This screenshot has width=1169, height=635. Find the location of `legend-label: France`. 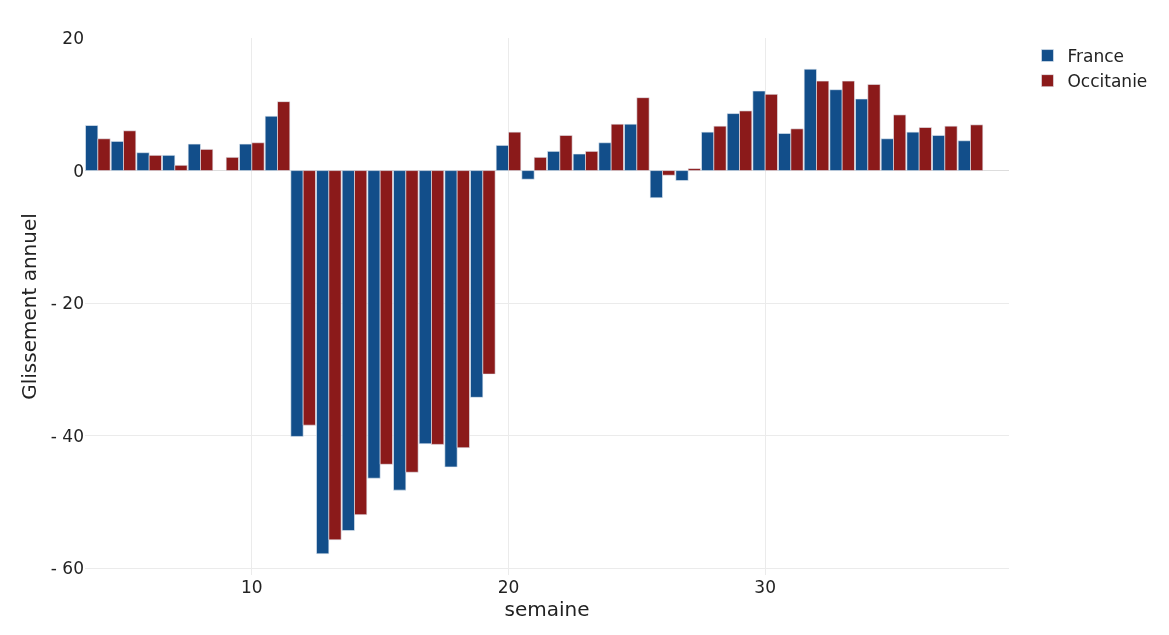

legend-label: France is located at coordinates (1096, 56).